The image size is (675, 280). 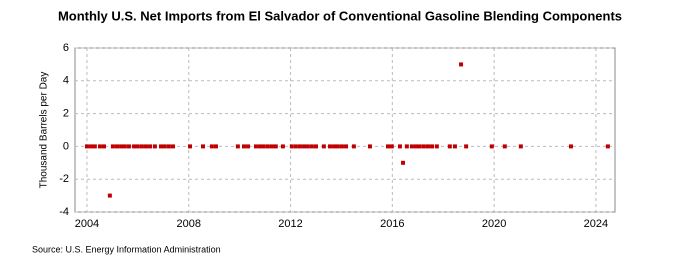 I want to click on x-tick-label: 2012, so click(x=290, y=224).